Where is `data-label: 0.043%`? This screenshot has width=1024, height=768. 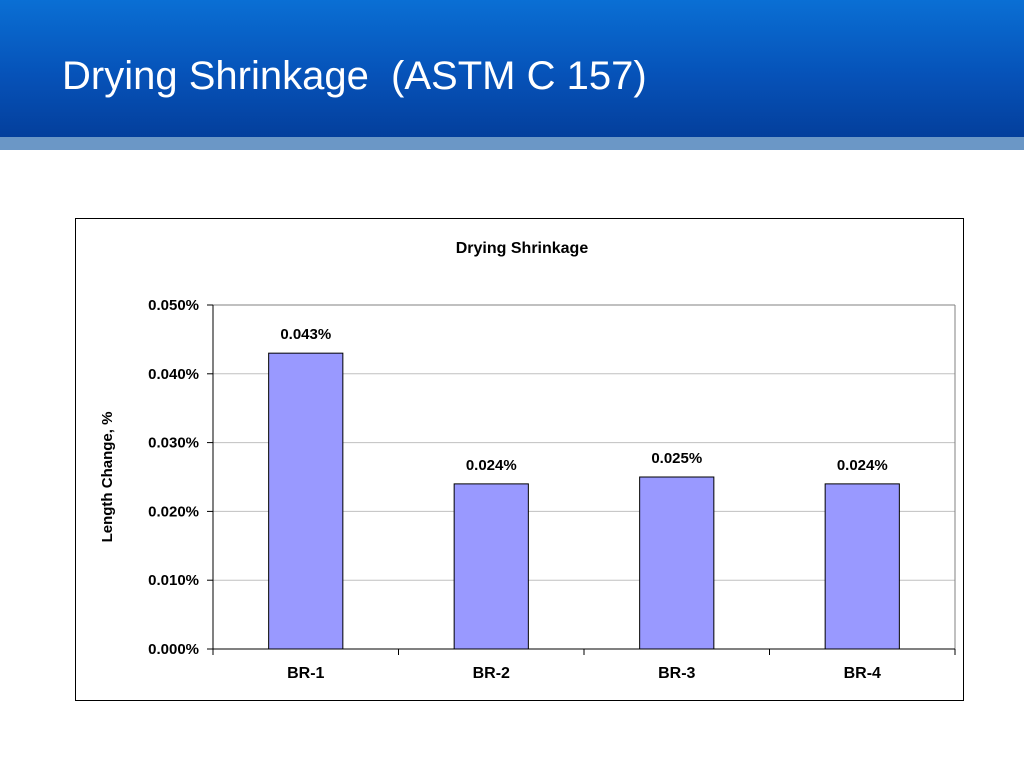 data-label: 0.043% is located at coordinates (305, 334).